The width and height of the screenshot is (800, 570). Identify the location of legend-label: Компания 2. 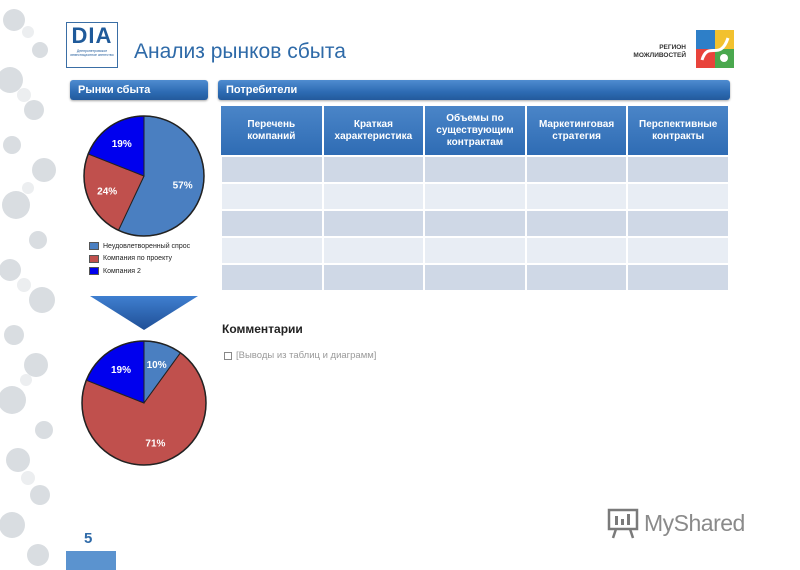
(122, 271).